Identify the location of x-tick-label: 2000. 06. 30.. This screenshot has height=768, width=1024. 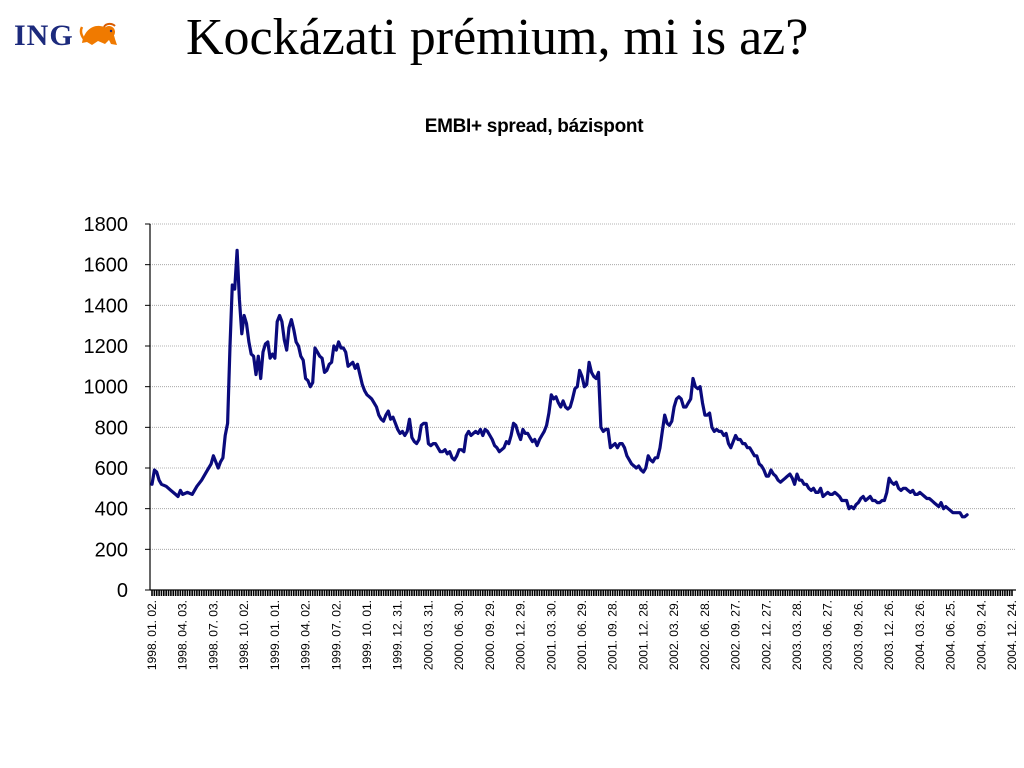
(459, 635).